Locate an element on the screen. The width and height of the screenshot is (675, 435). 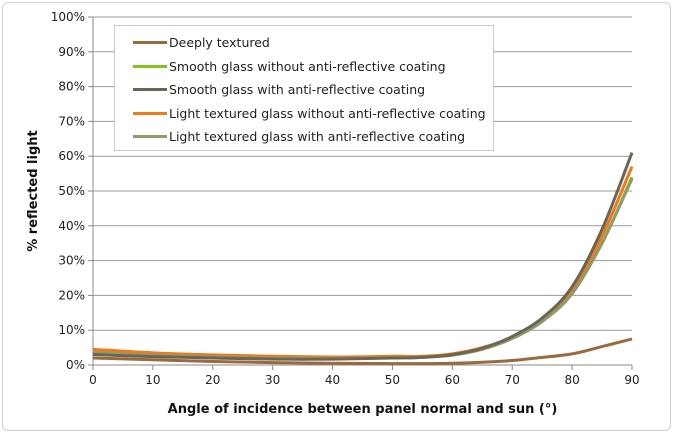
y-tick-label: 20% is located at coordinates (71, 295).